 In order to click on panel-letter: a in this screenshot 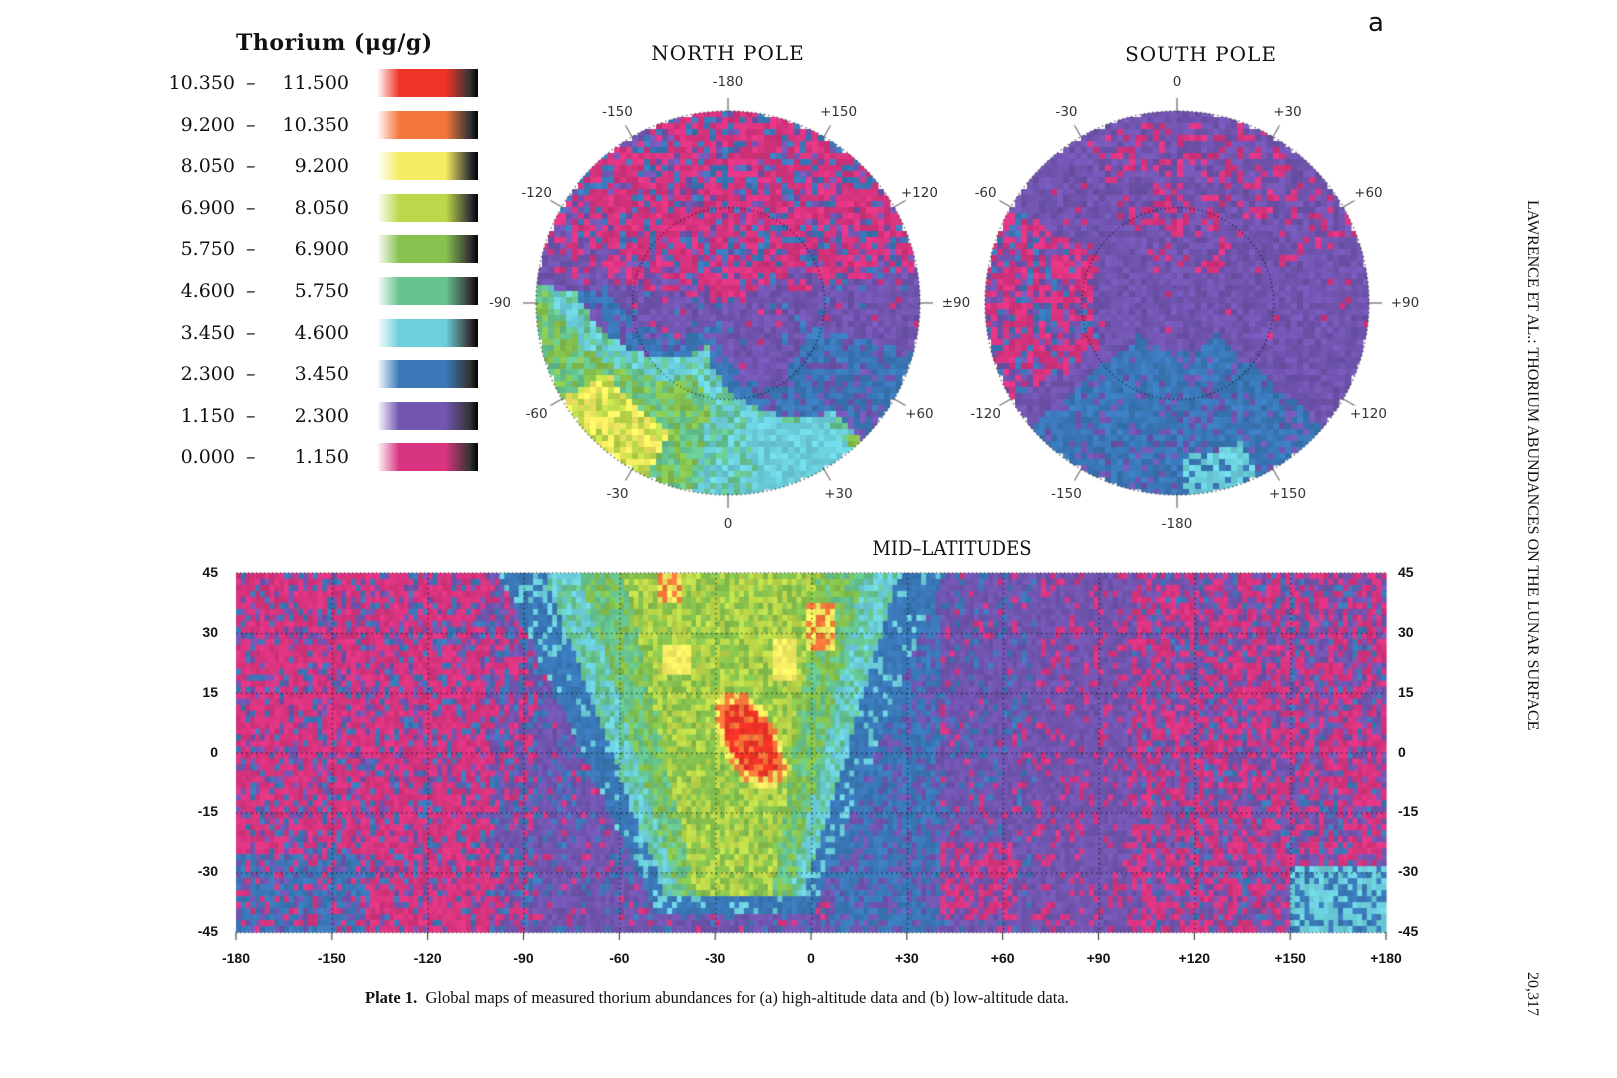, I will do `click(1376, 23)`.